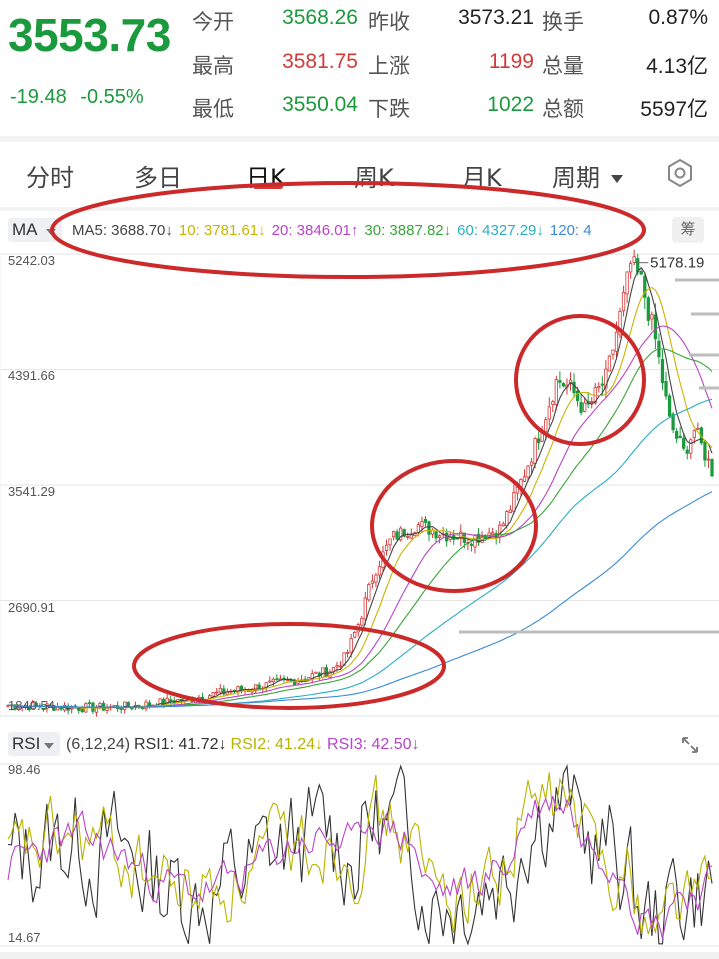 The height and width of the screenshot is (959, 719). I want to click on amount-value: 5597亿, so click(674, 109).